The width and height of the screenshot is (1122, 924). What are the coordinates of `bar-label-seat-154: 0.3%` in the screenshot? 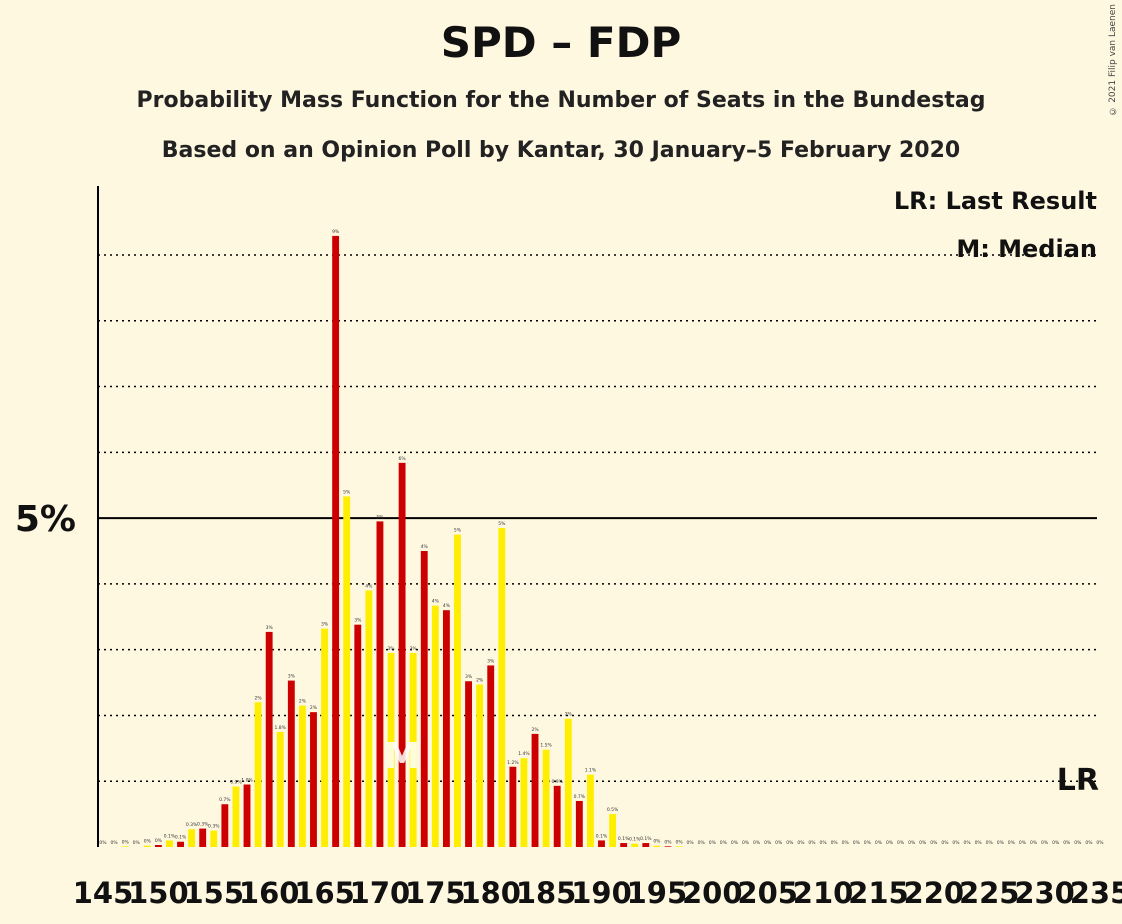 It's located at (203, 825).